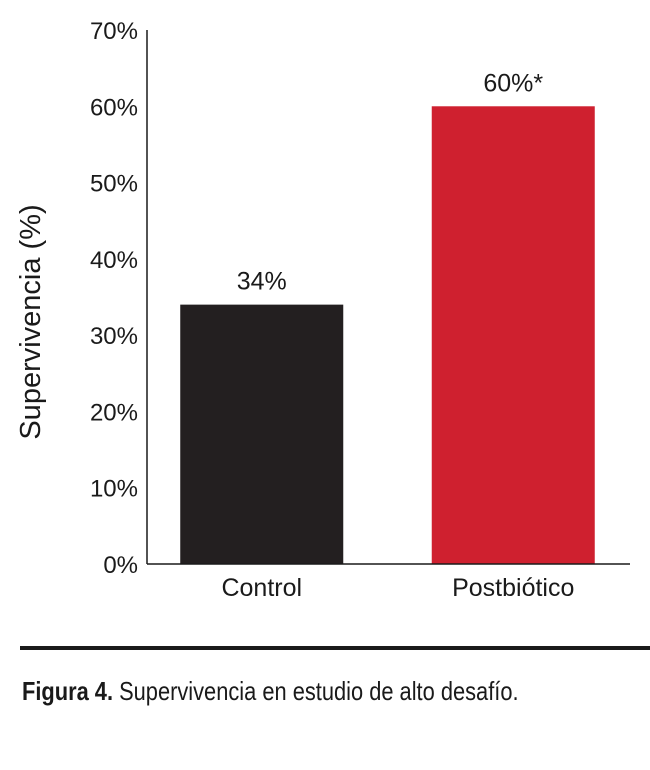  What do you see at coordinates (390, 182) in the screenshot?
I see `data-labels: 34% 60%*` at bounding box center [390, 182].